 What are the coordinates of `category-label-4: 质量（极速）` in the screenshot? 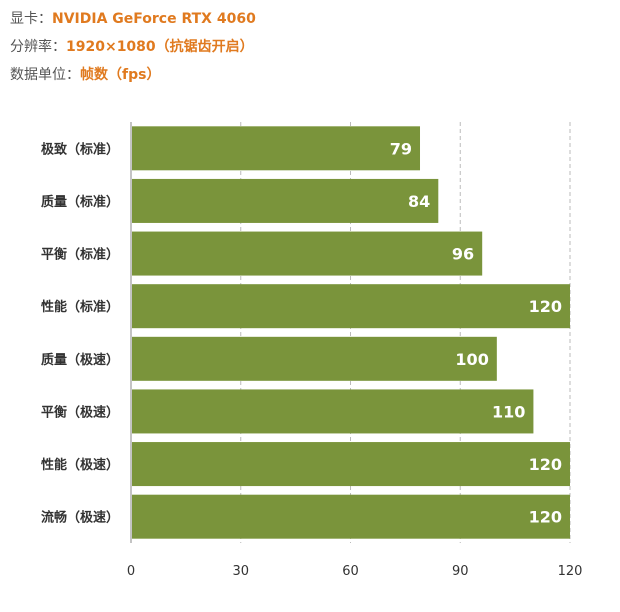 It's located at (80, 360).